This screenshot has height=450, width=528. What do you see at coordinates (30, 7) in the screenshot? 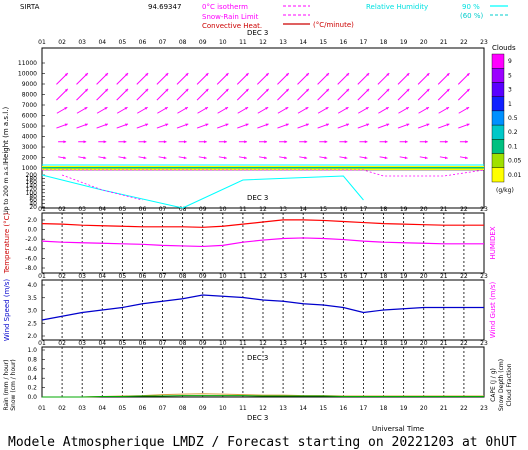
I see `station-name: SIRTA` at bounding box center [30, 7].